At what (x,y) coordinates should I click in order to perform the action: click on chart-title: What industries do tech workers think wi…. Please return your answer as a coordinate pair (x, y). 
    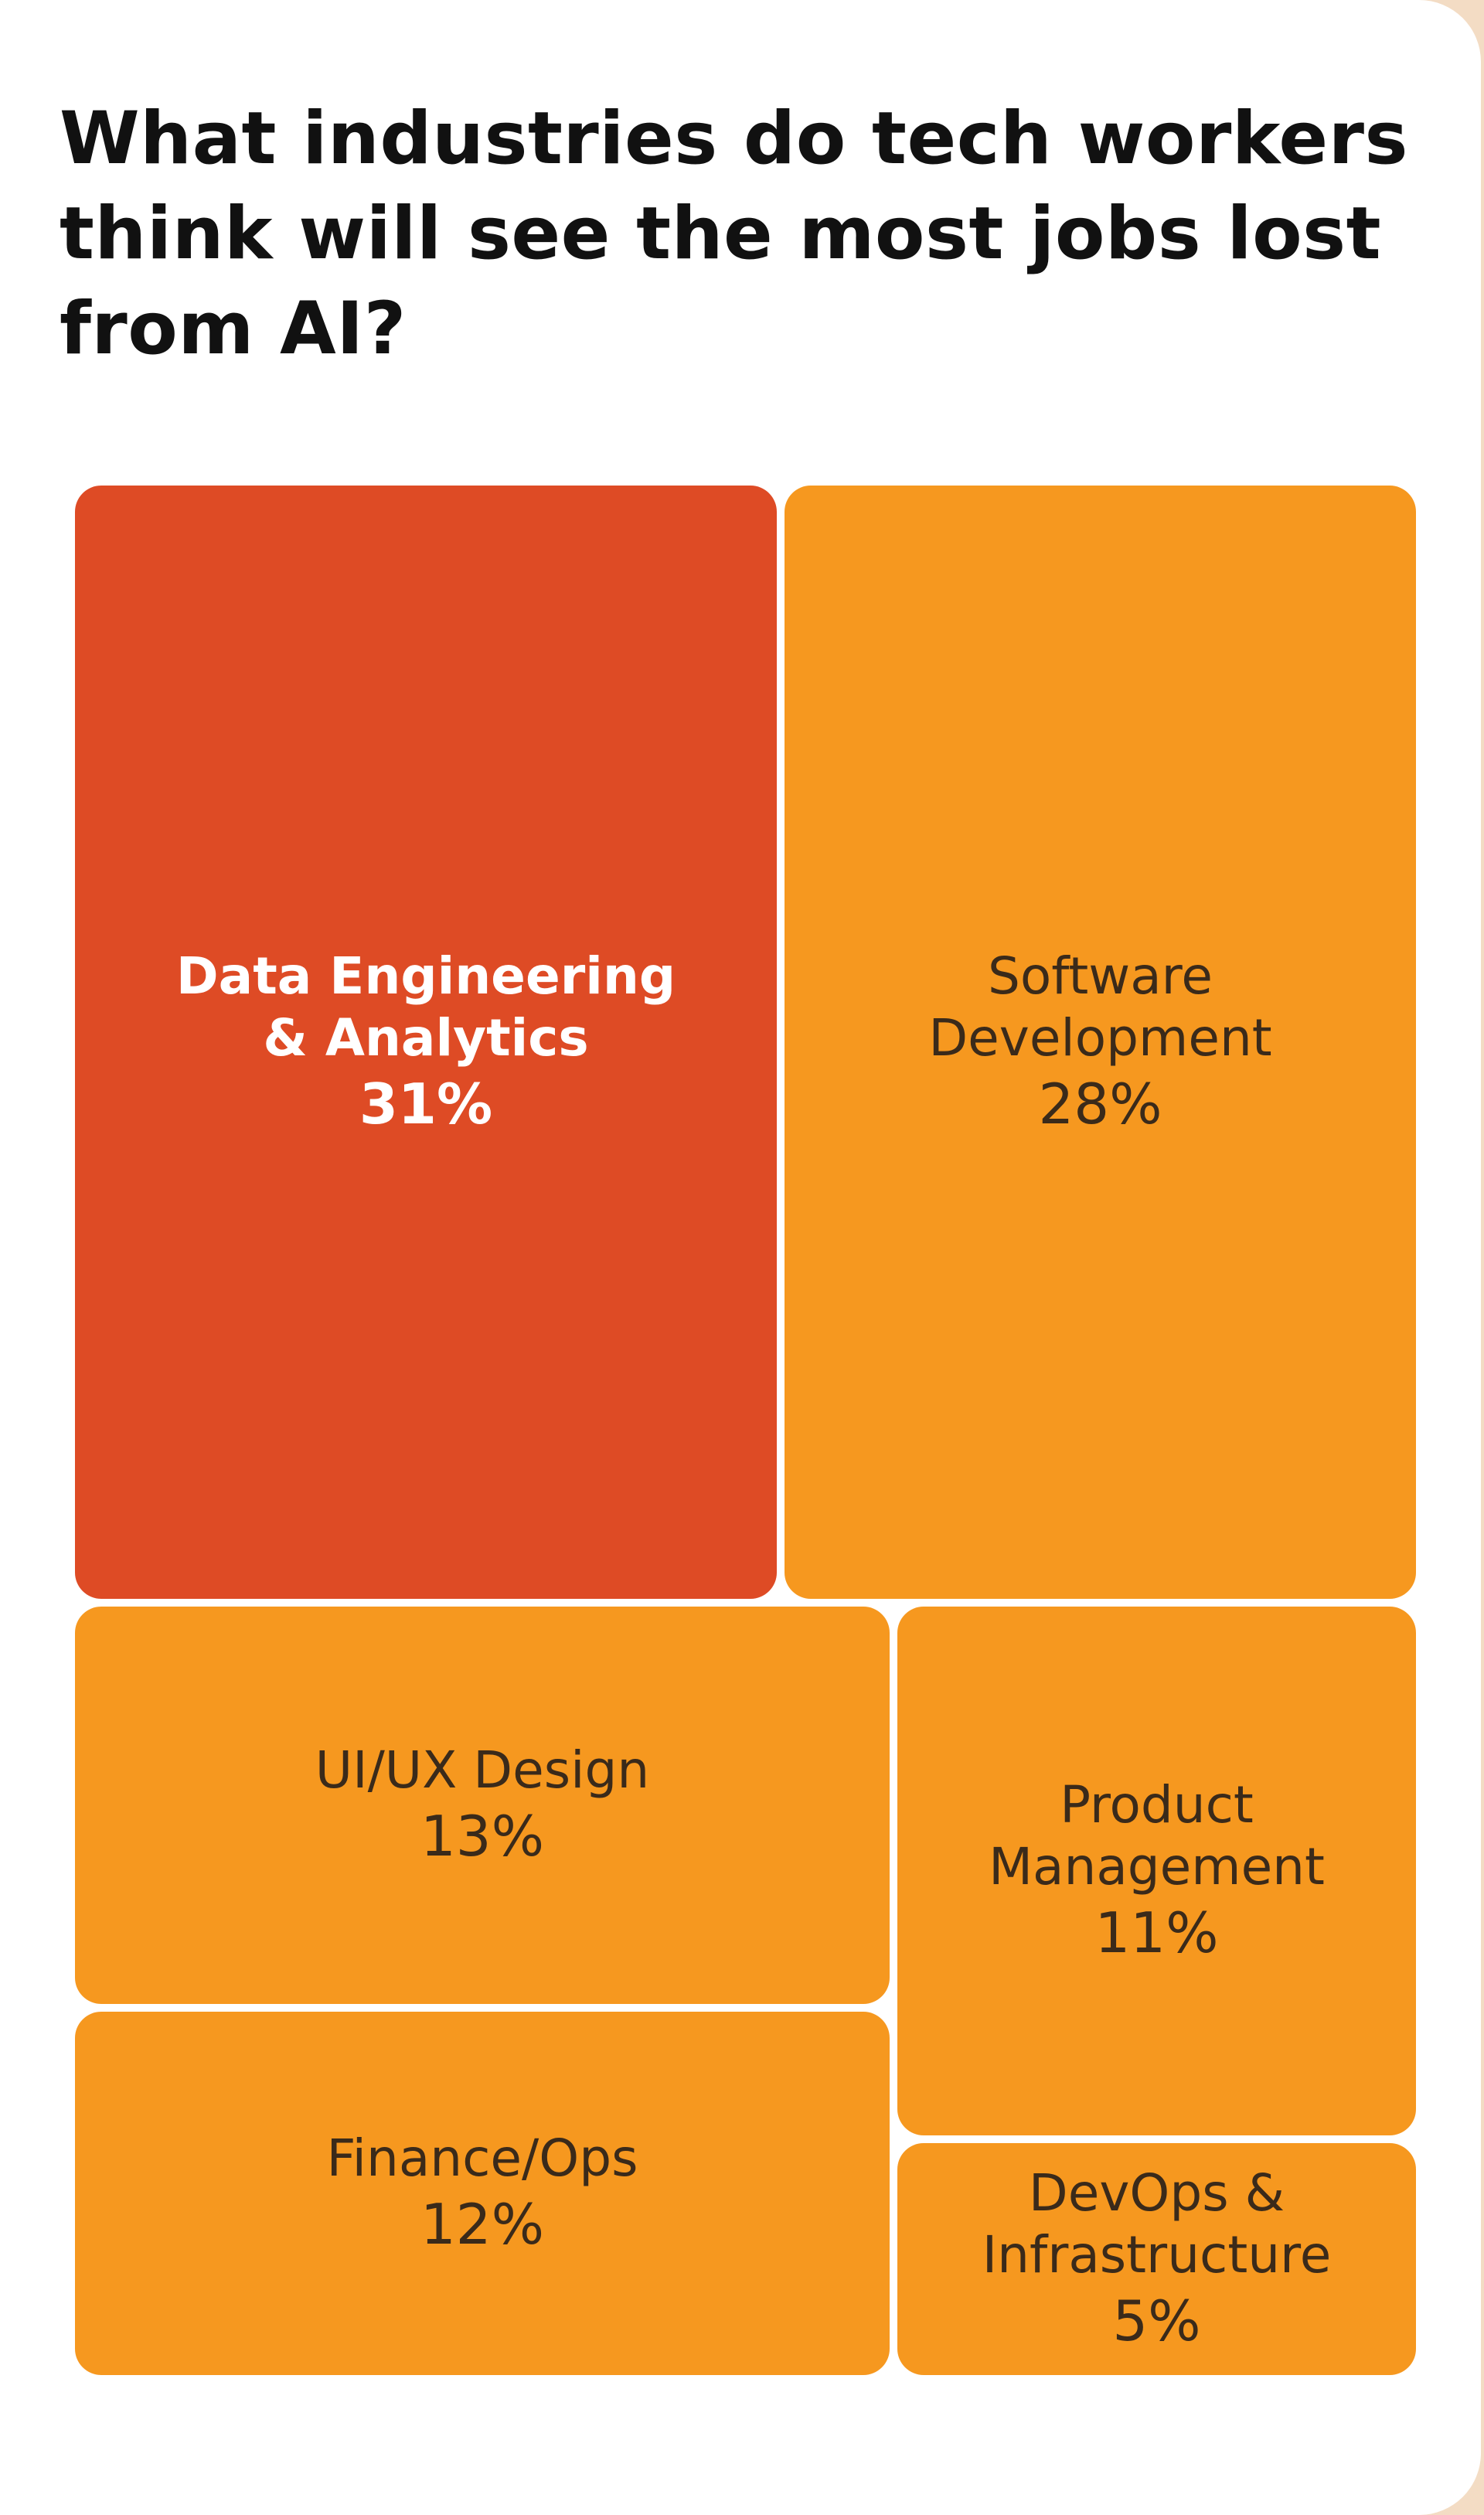
    Looking at the image, I should click on (734, 234).